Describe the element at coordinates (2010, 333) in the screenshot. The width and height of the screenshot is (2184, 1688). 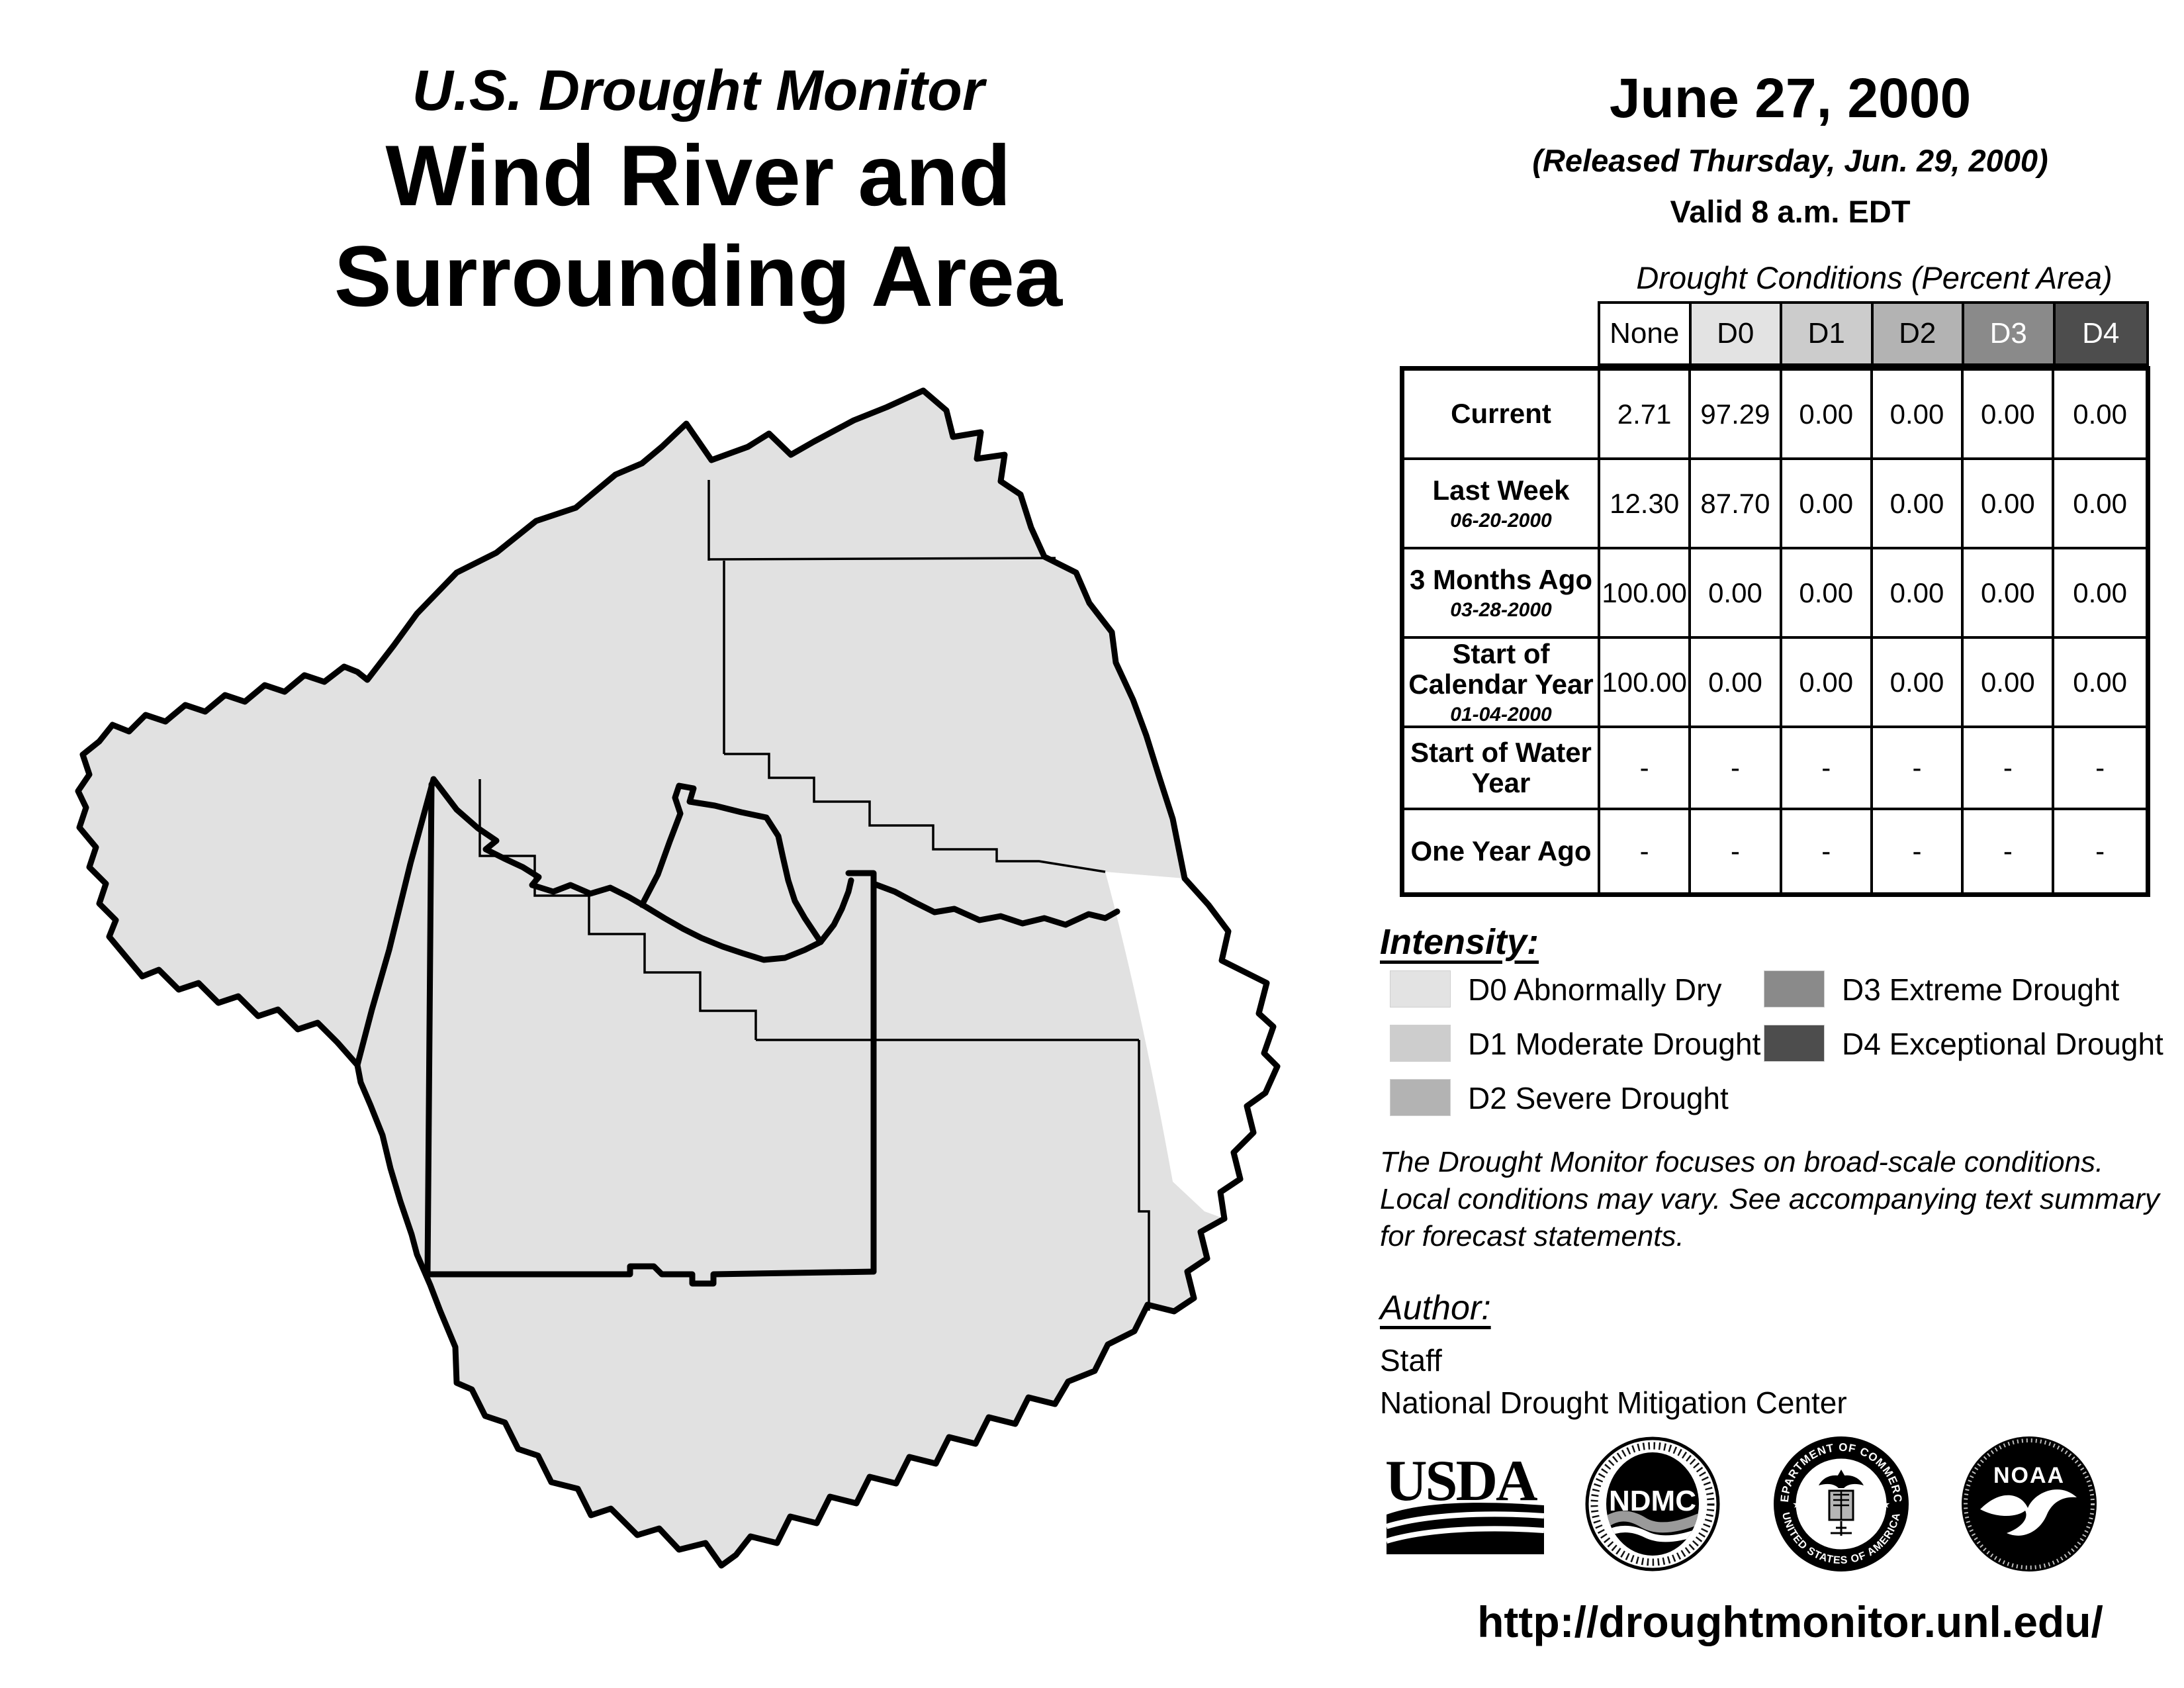
I see `col-header-d3: D3` at that location.